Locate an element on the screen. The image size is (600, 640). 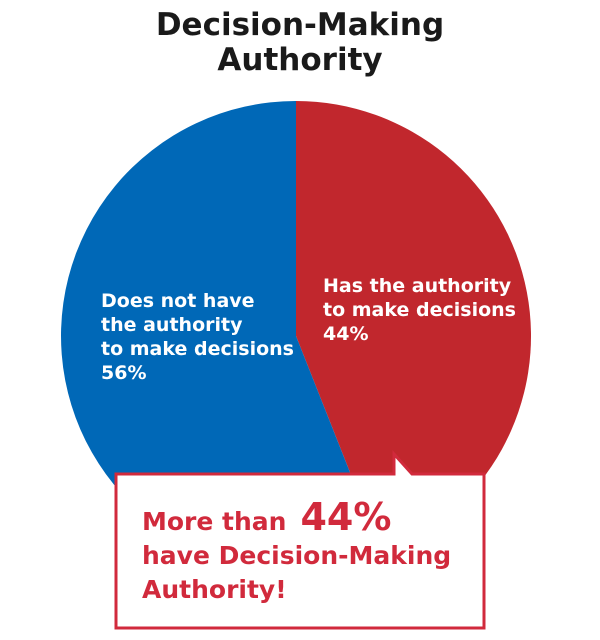
slice-label-yes-line-2: to make decisions is located at coordinates (419, 310).